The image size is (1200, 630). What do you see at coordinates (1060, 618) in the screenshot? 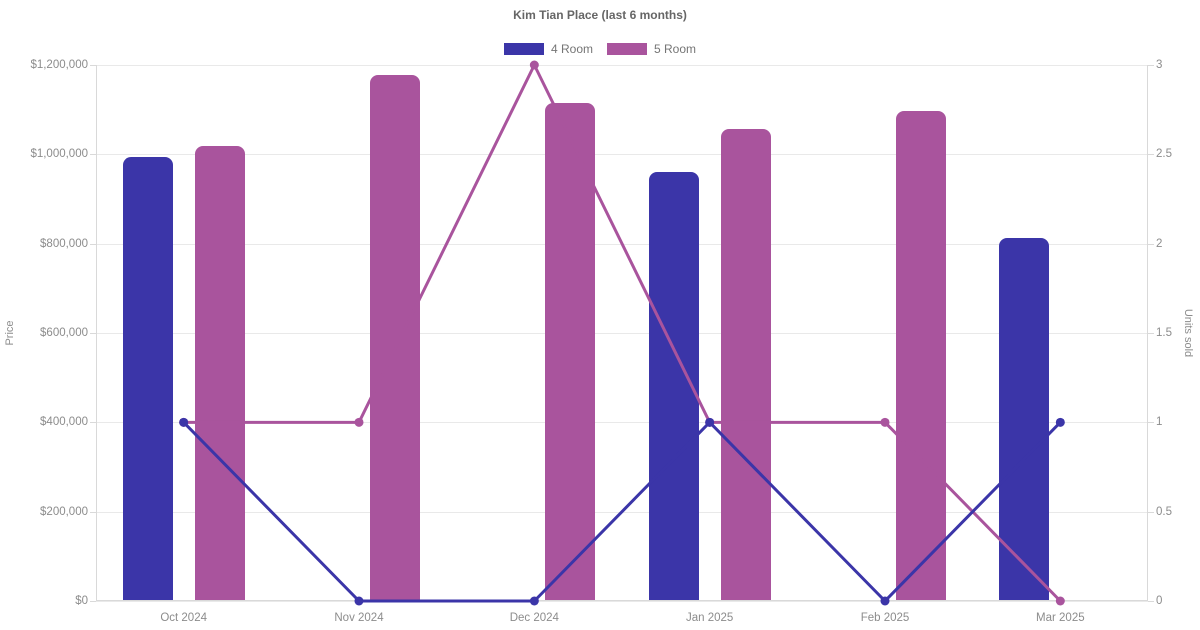
I see `x-tick-label-mar-2025: Mar 2025` at bounding box center [1060, 618].